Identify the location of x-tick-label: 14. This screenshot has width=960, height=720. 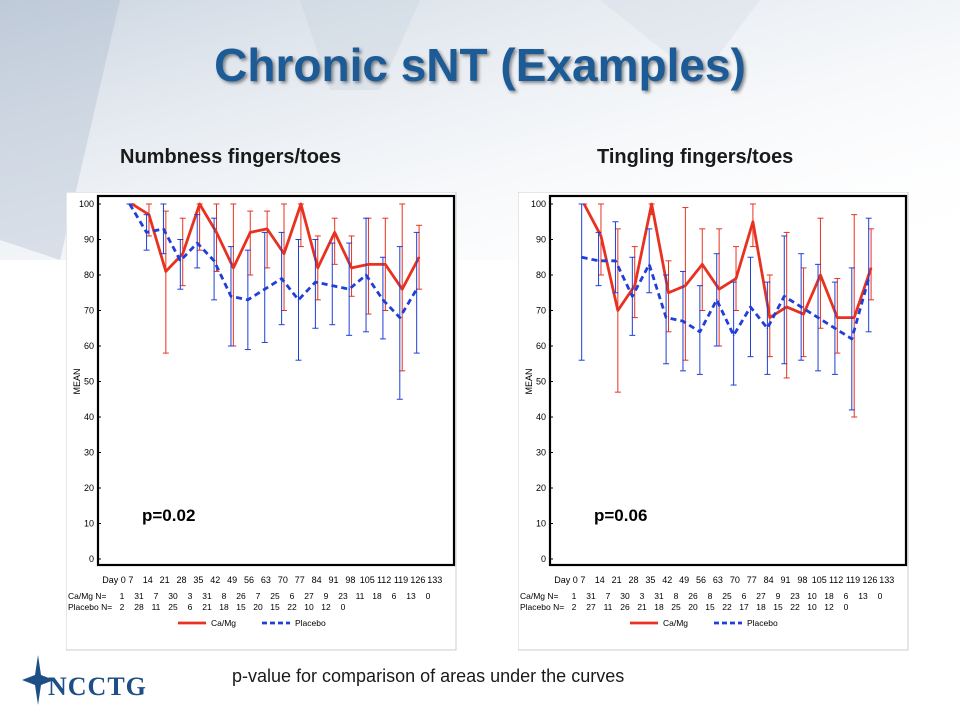
(600, 580).